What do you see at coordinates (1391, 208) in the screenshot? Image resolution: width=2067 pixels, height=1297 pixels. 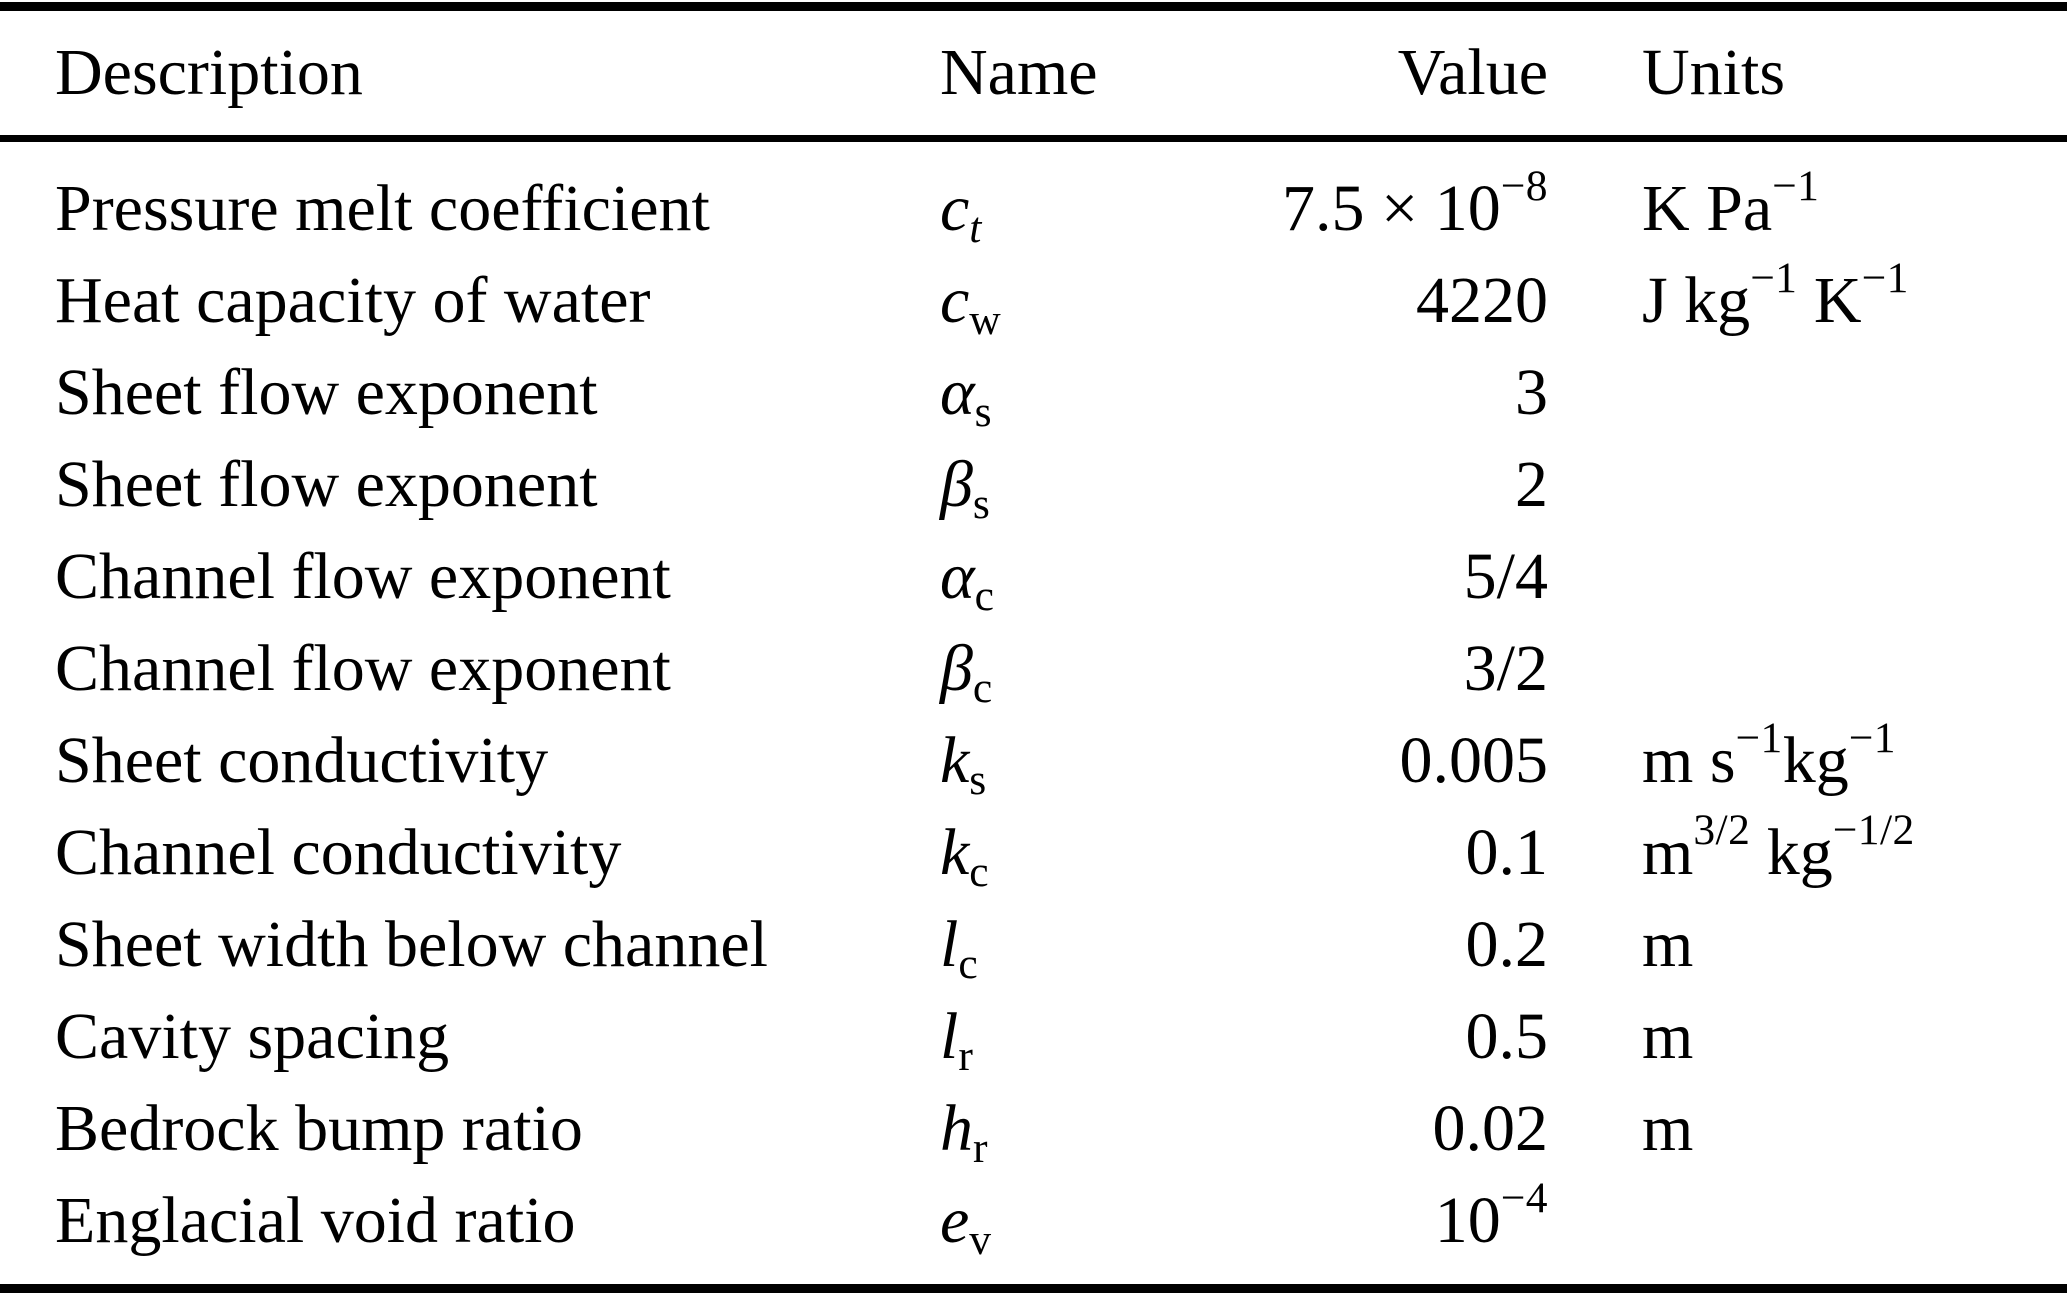 I see `math-text: 7.5 × 10` at bounding box center [1391, 208].